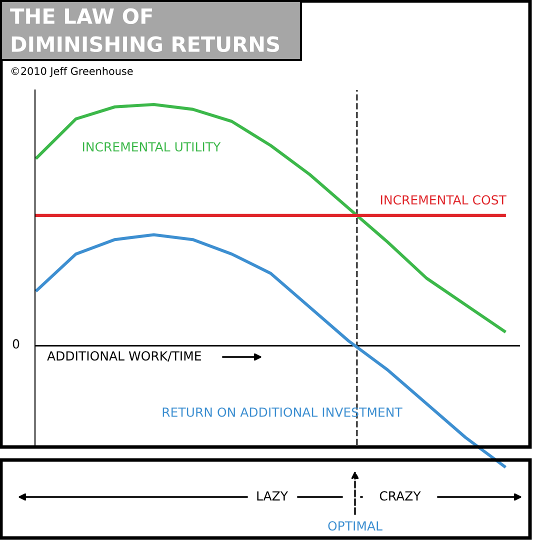  I want to click on chart-title: THE LAW OF DIMINISHING RETURNS, so click(145, 30).